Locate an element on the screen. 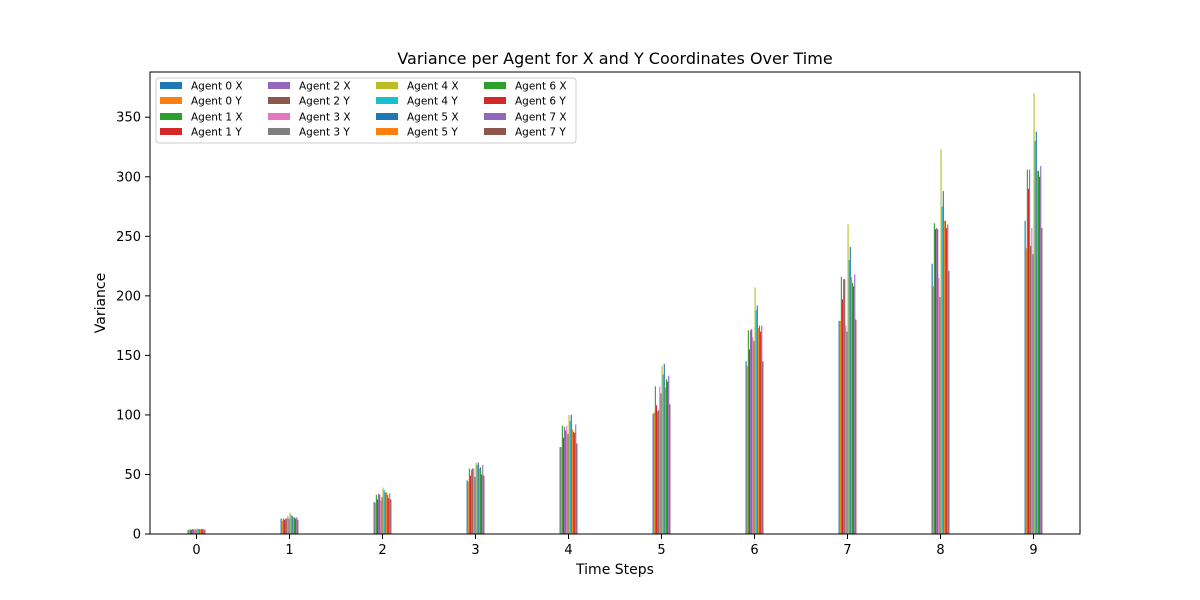 The image size is (1200, 600). bar-agent-5-y-t0 is located at coordinates (200, 531).